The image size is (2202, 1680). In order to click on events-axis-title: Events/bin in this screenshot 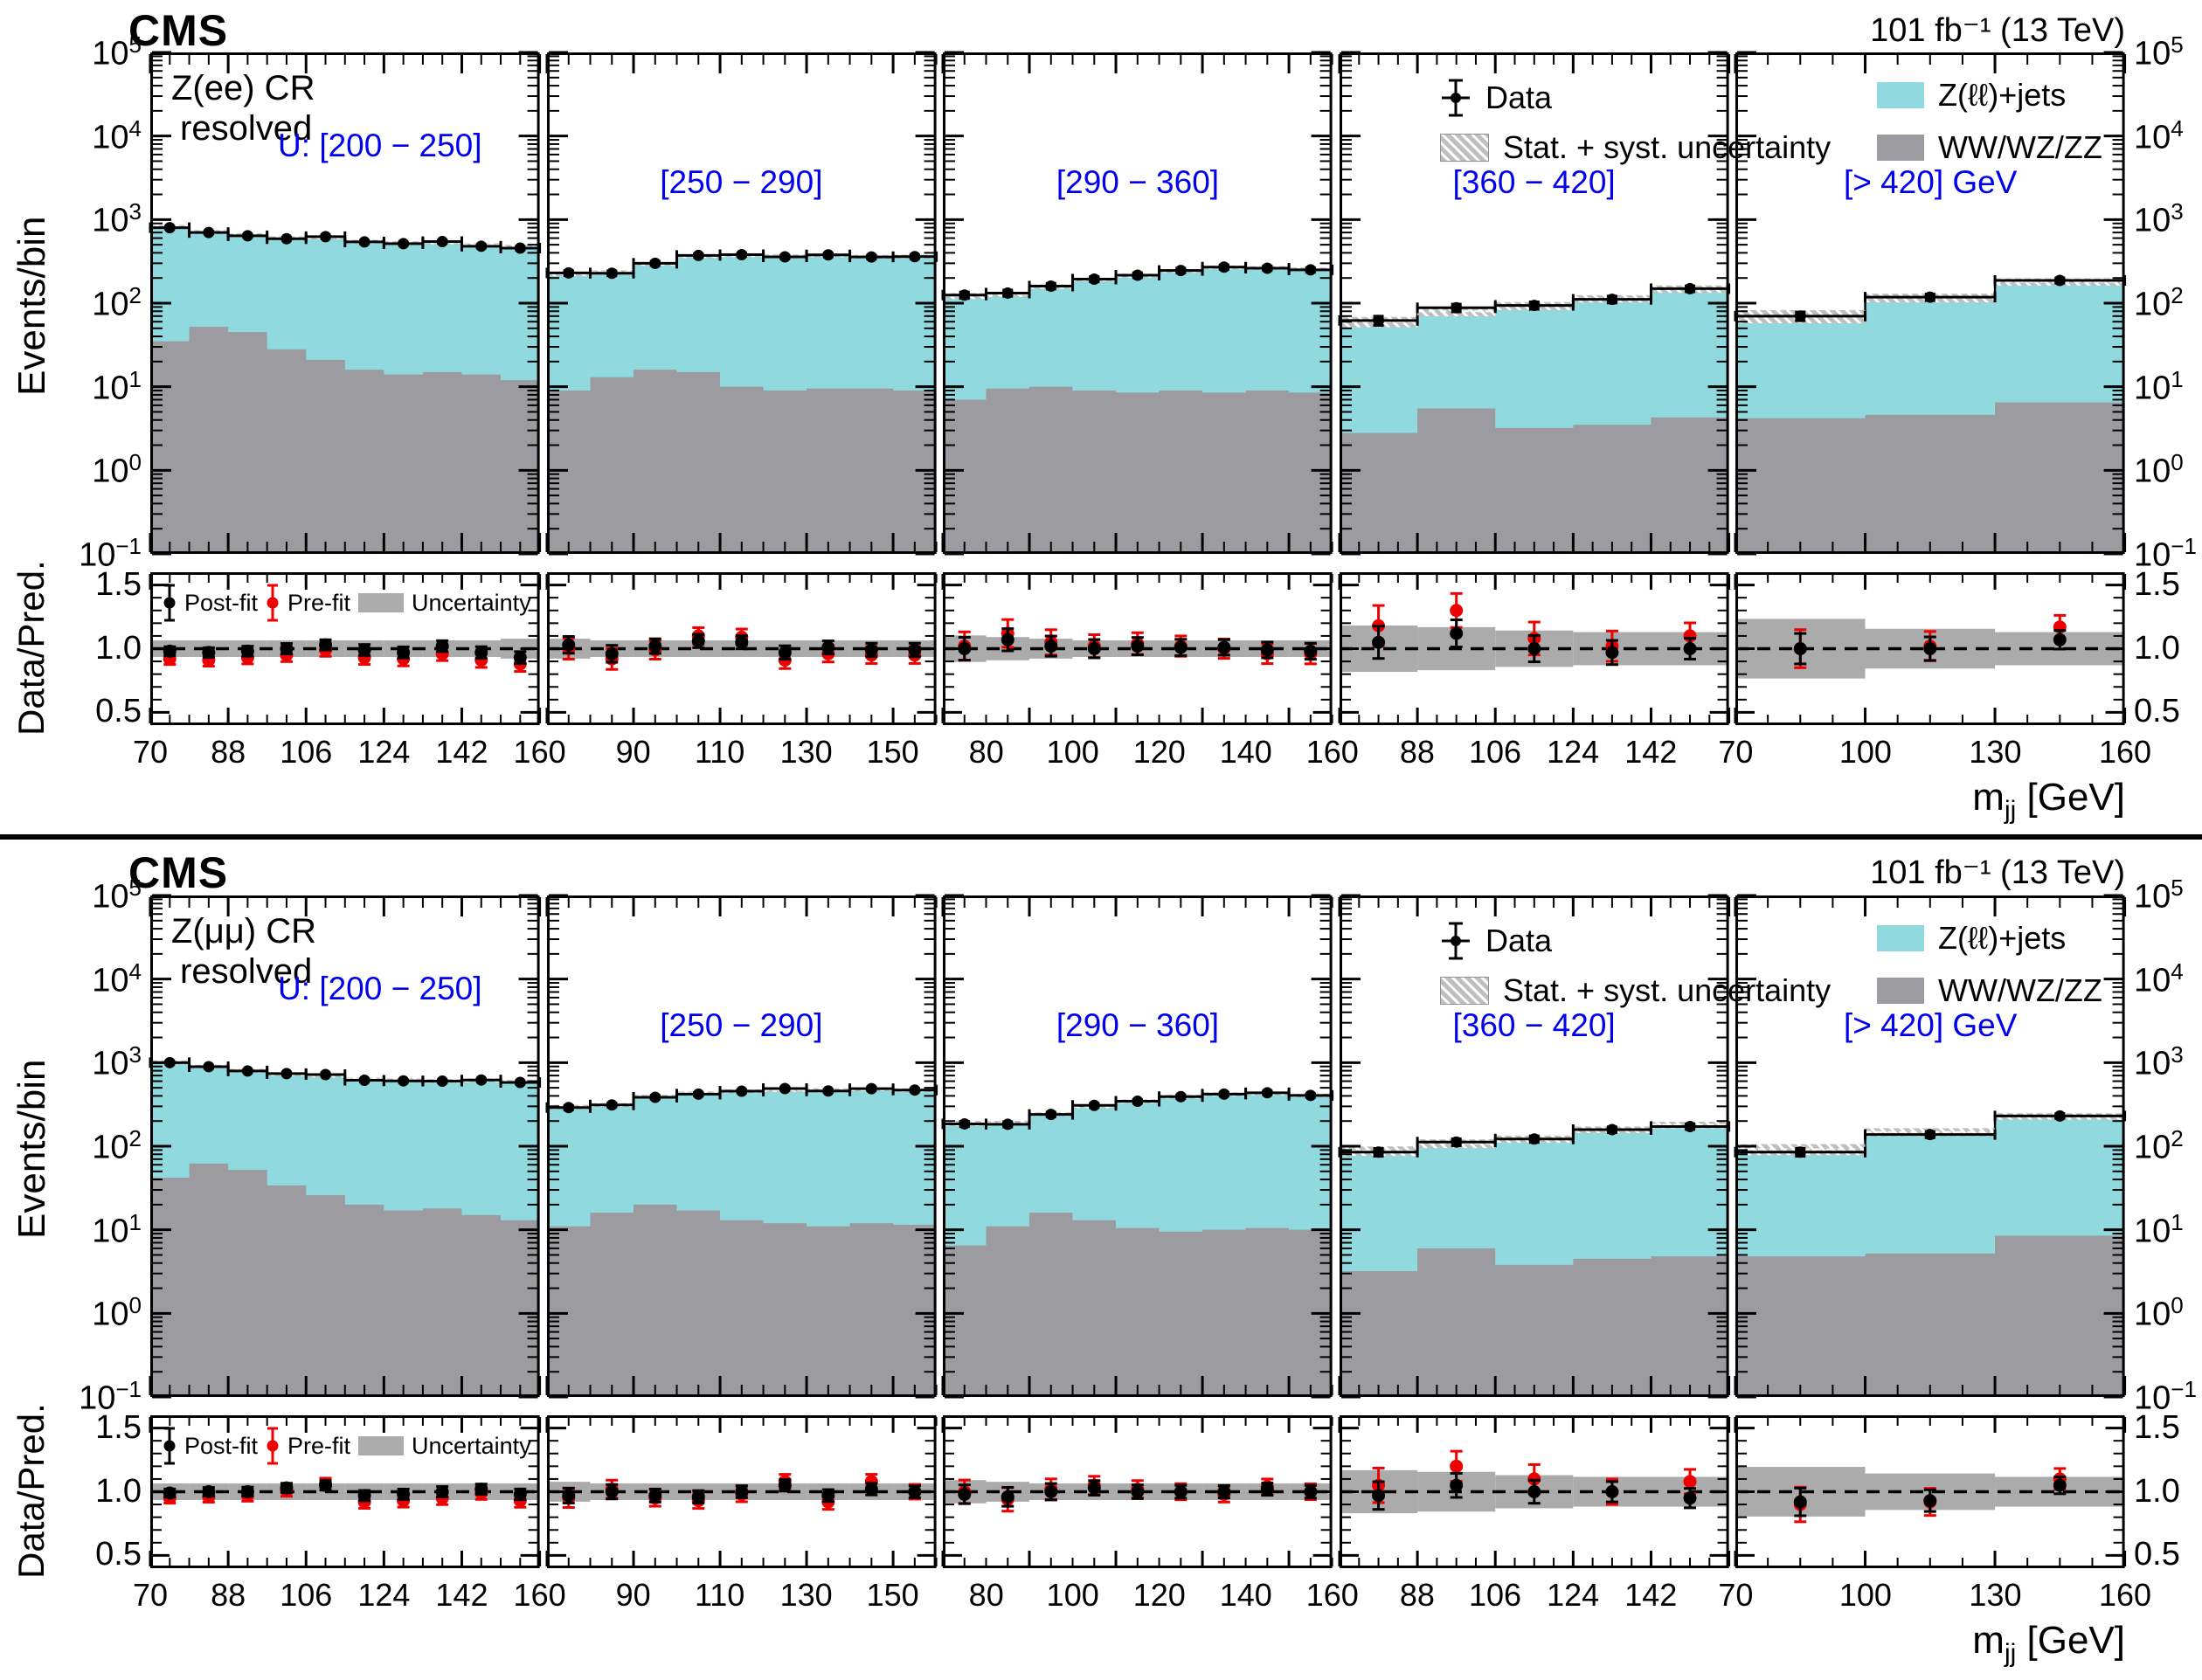, I will do `click(31, 1149)`.